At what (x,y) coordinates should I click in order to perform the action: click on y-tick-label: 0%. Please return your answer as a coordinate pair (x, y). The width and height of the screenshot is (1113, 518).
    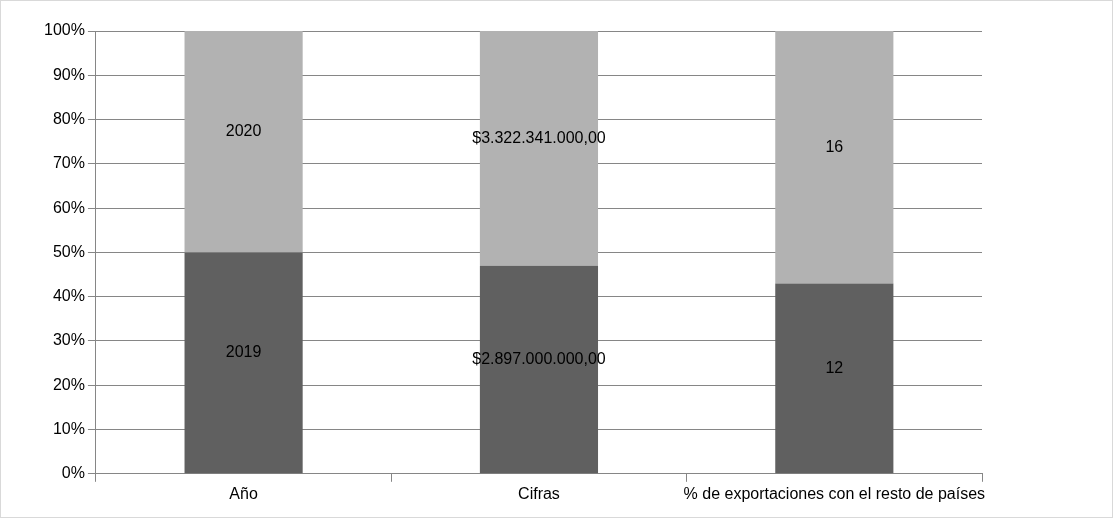
    Looking at the image, I should click on (73, 473).